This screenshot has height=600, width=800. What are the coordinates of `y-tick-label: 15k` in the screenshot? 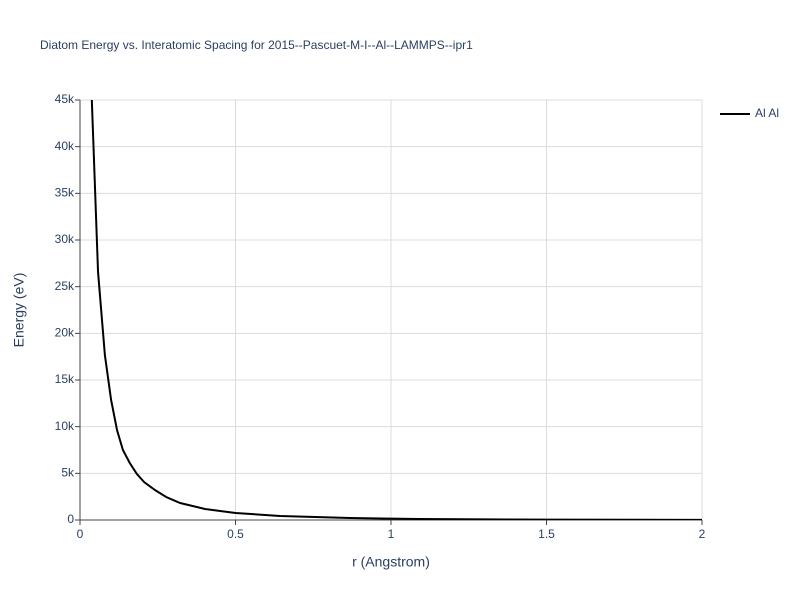 It's located at (65, 379).